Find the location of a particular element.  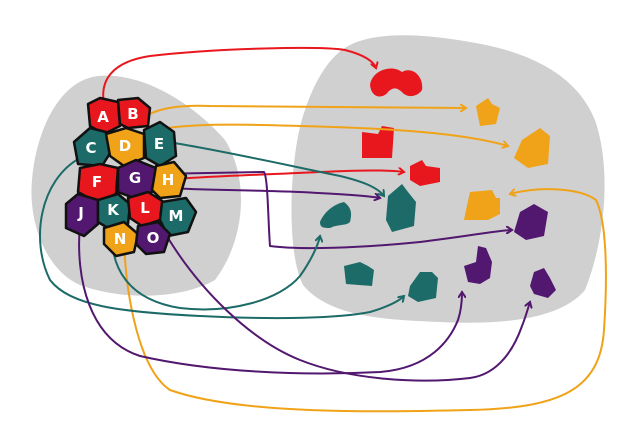

tile-label-n: N is located at coordinates (120, 239).